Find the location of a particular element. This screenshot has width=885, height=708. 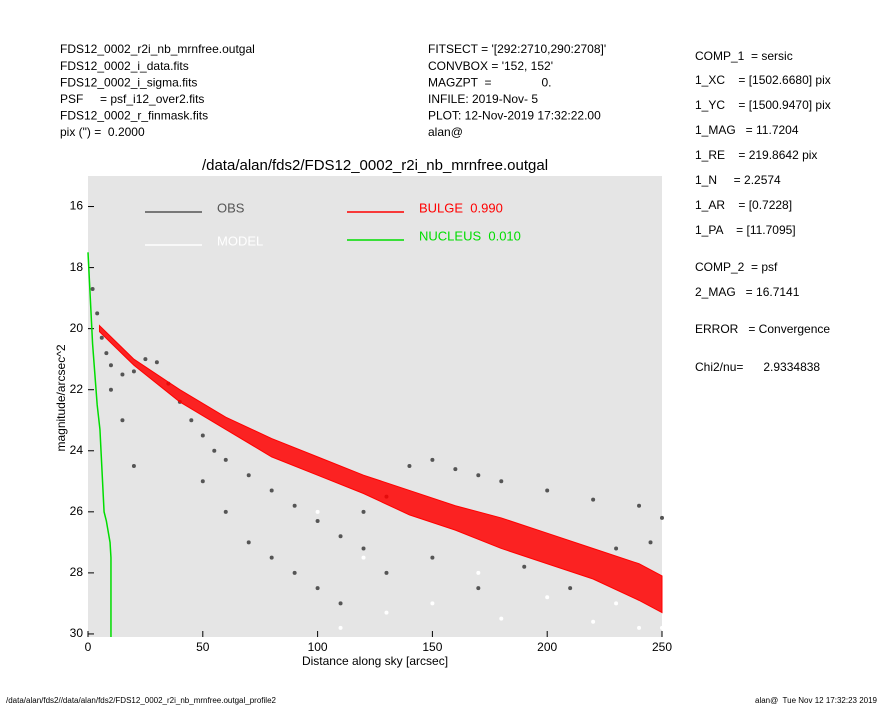

x-tick-label: 50 is located at coordinates (203, 647).